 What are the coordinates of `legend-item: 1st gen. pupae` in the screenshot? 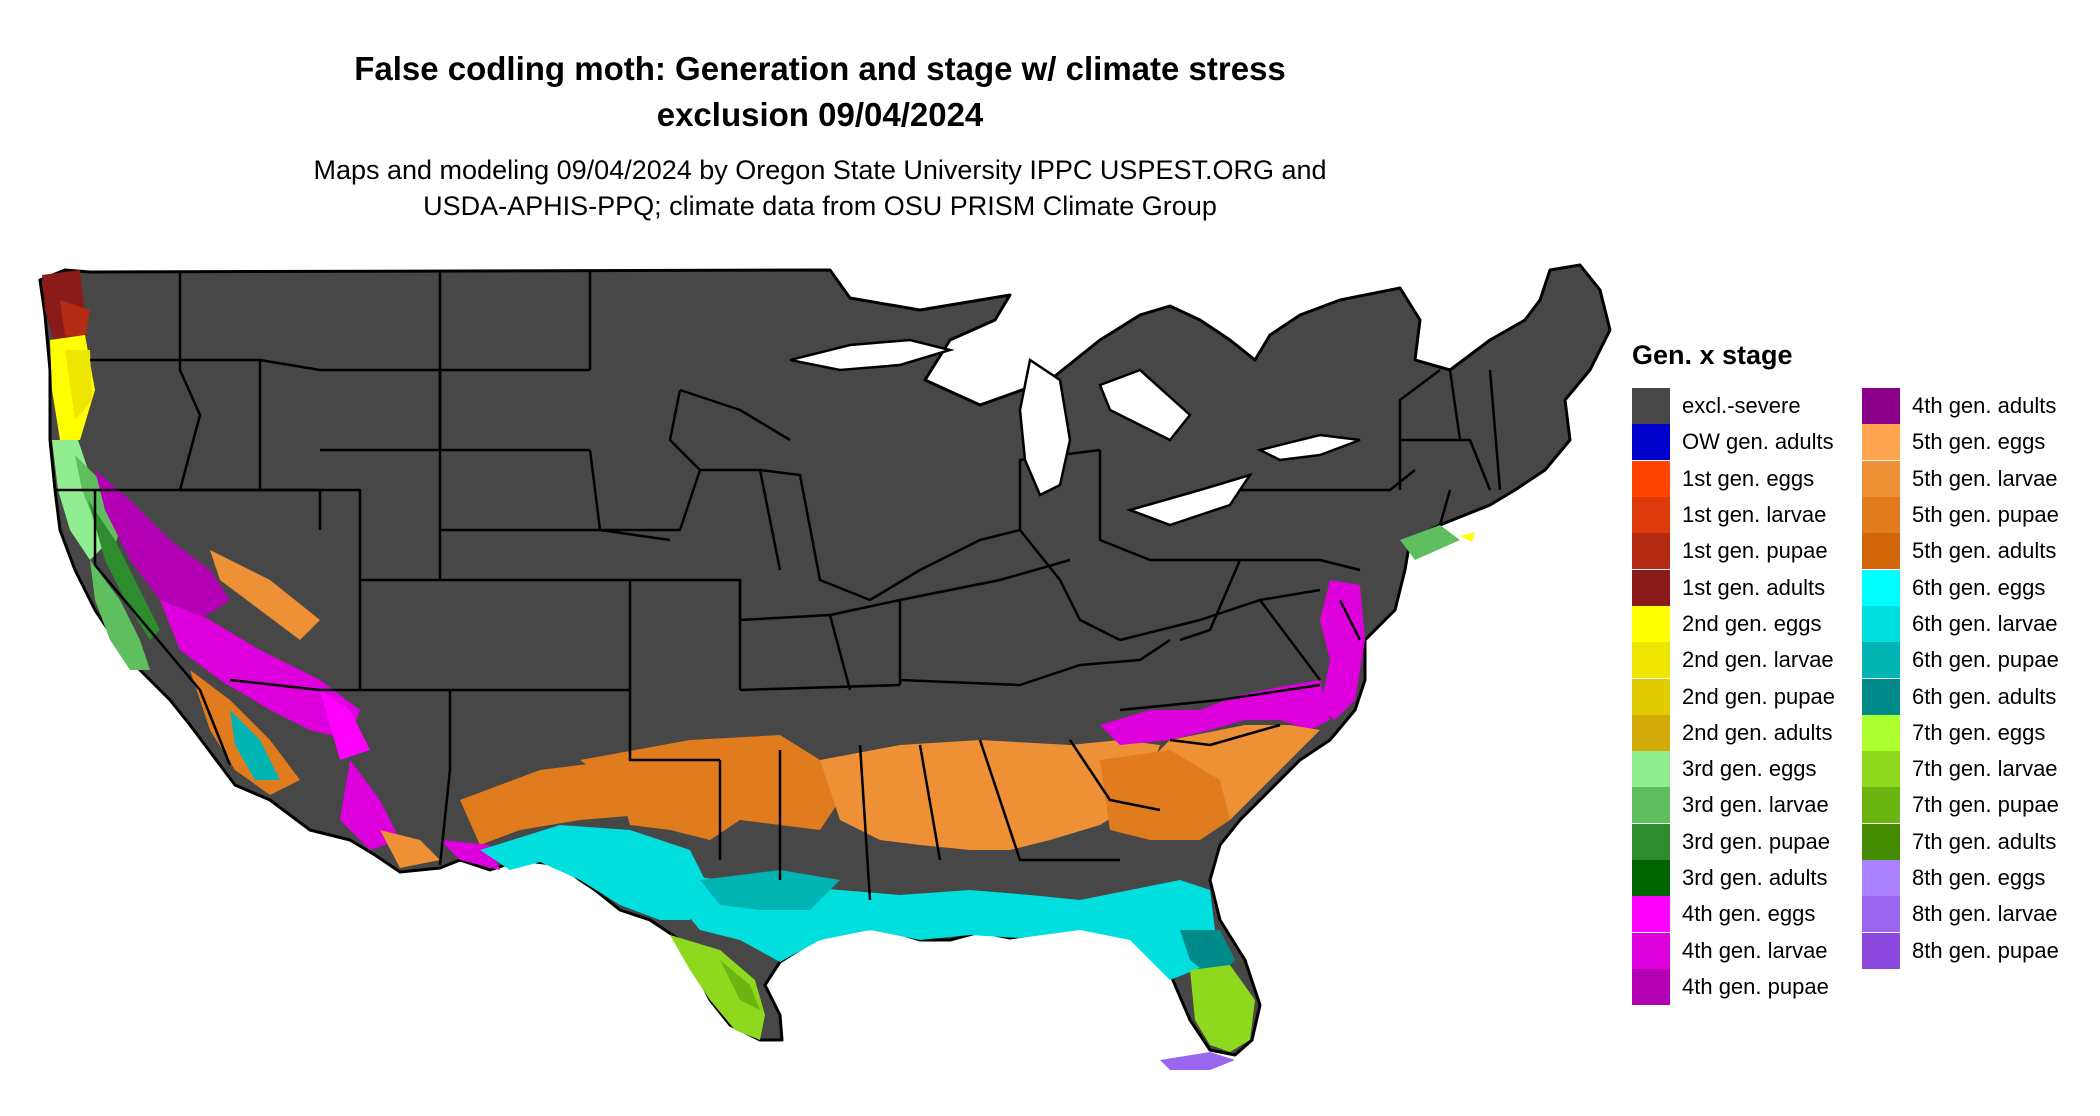 It's located at (1733, 551).